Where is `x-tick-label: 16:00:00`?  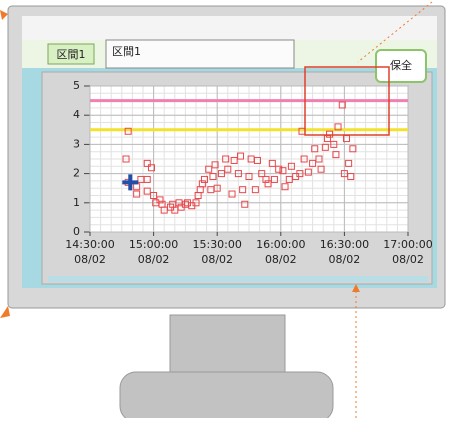 x-tick-label: 16:00:00 is located at coordinates (280, 244).